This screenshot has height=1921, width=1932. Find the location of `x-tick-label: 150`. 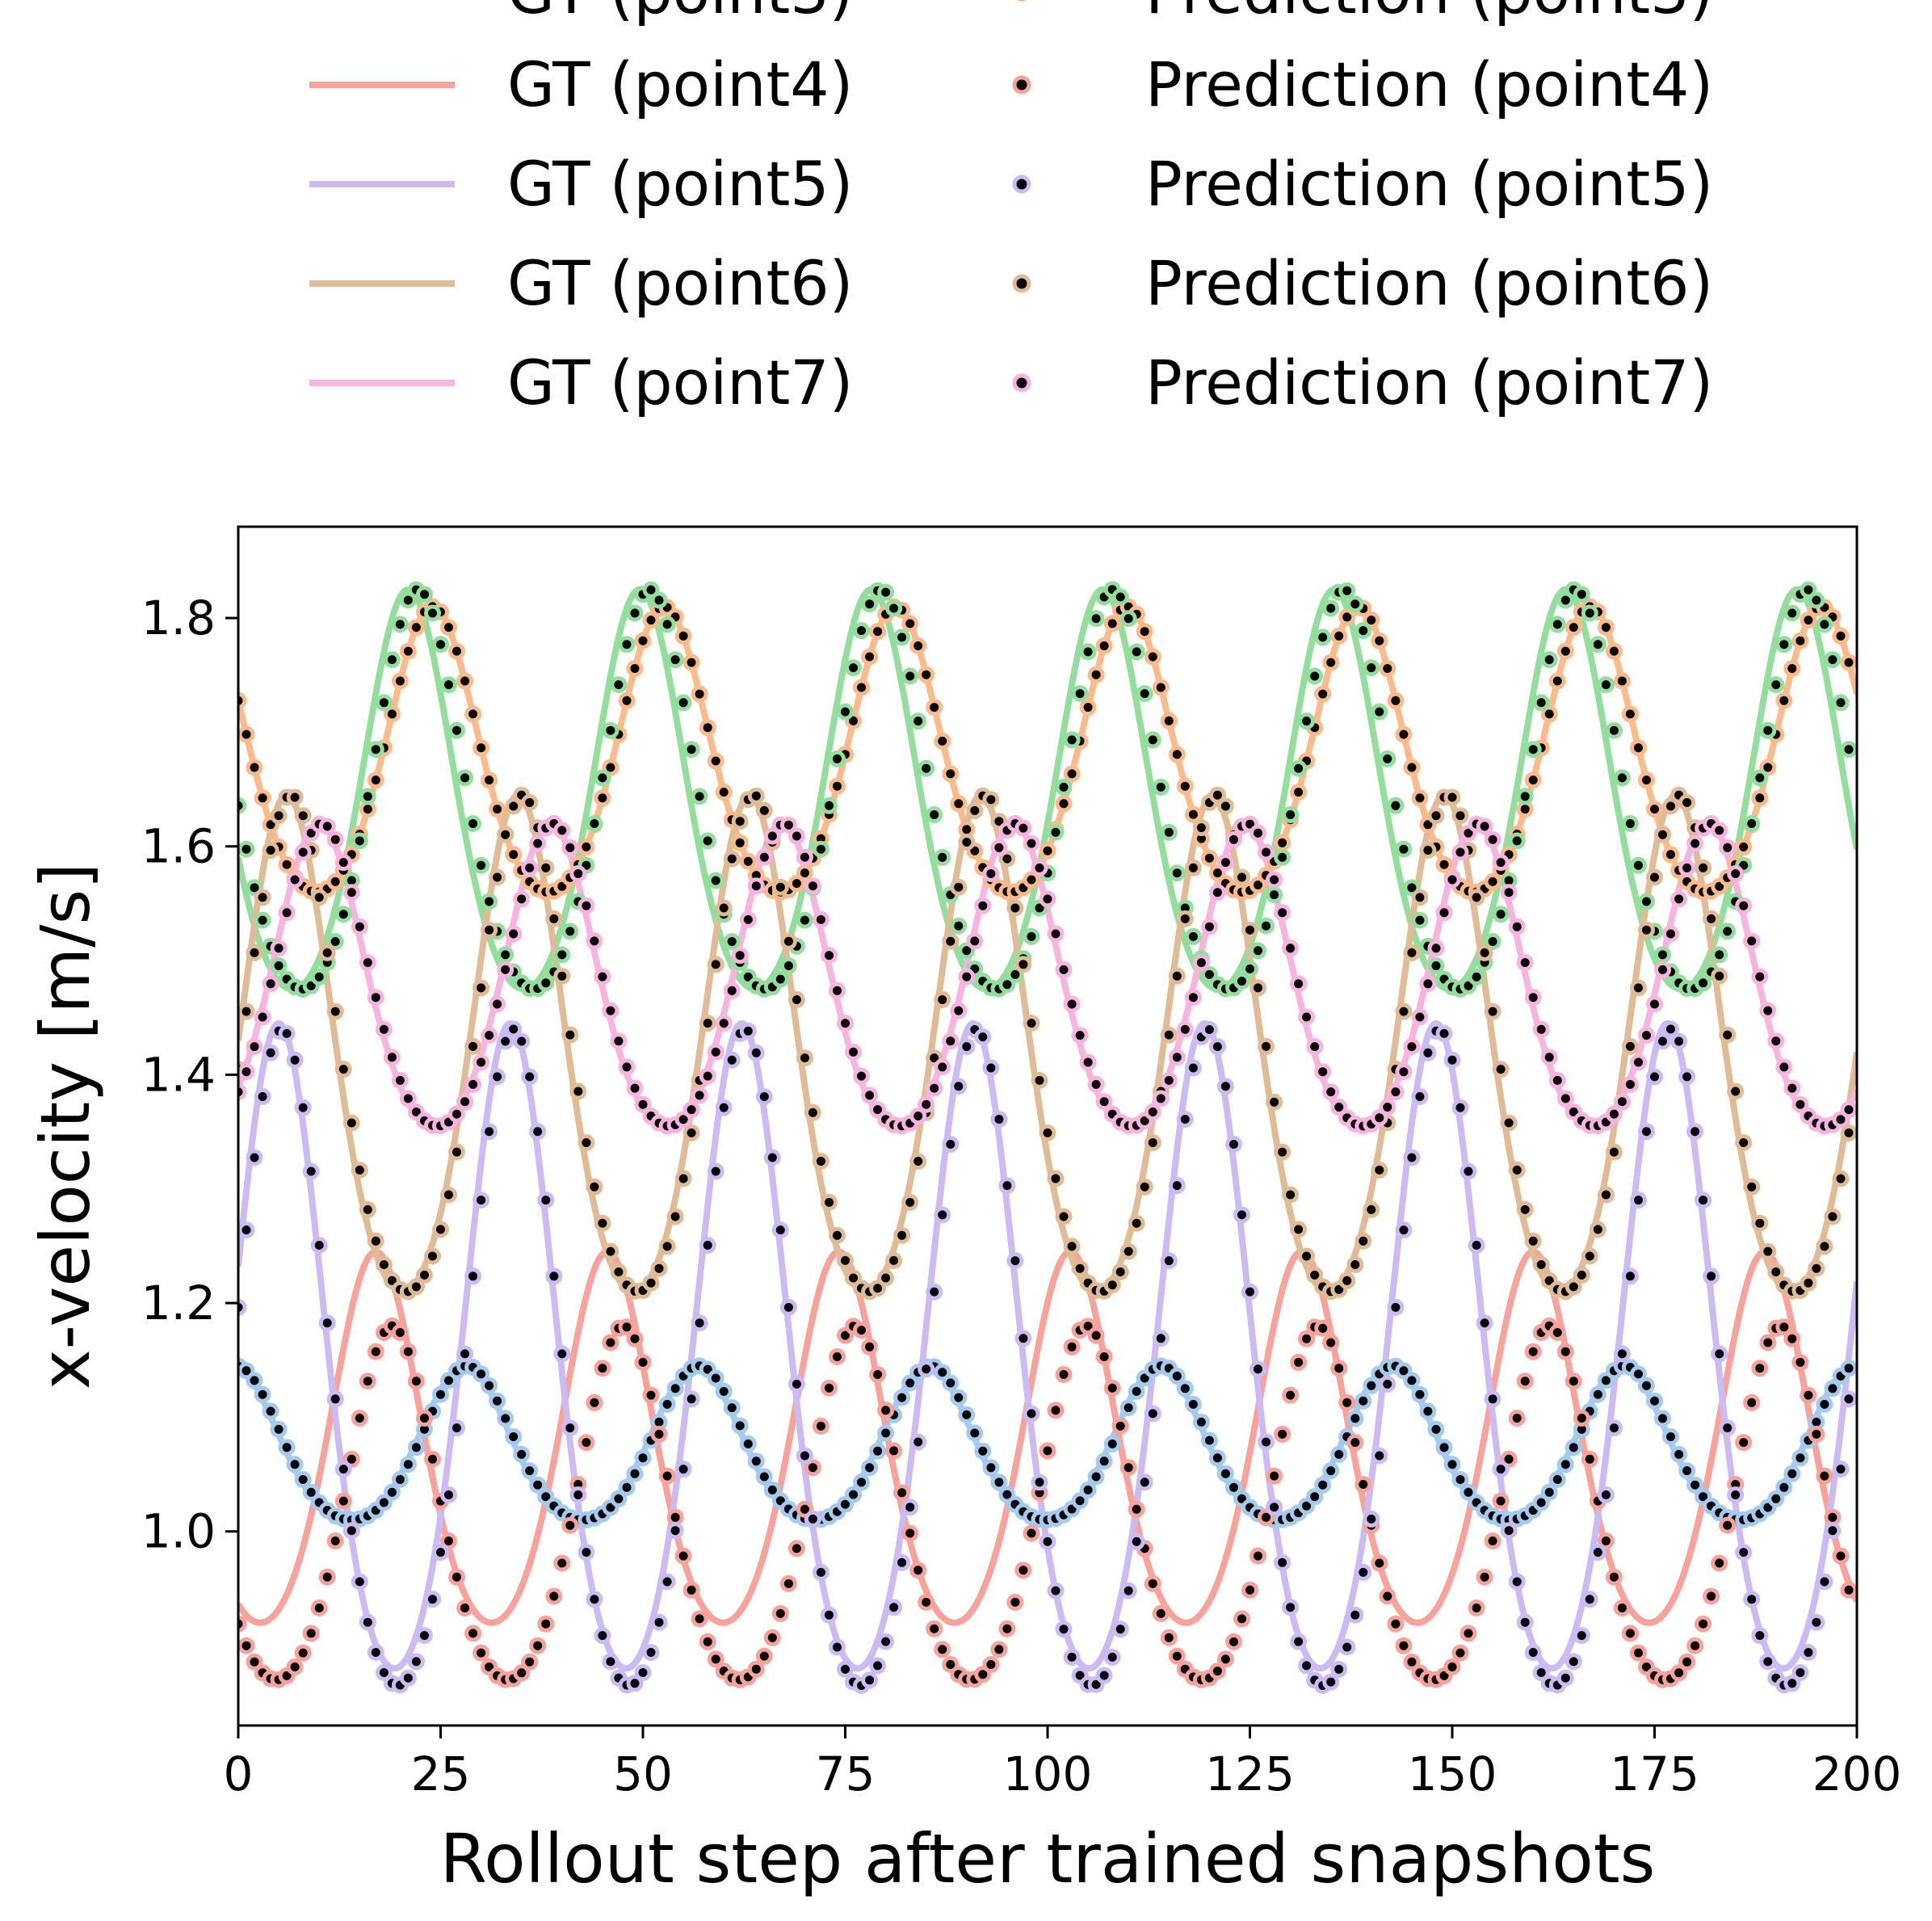

x-tick-label: 150 is located at coordinates (1453, 1774).